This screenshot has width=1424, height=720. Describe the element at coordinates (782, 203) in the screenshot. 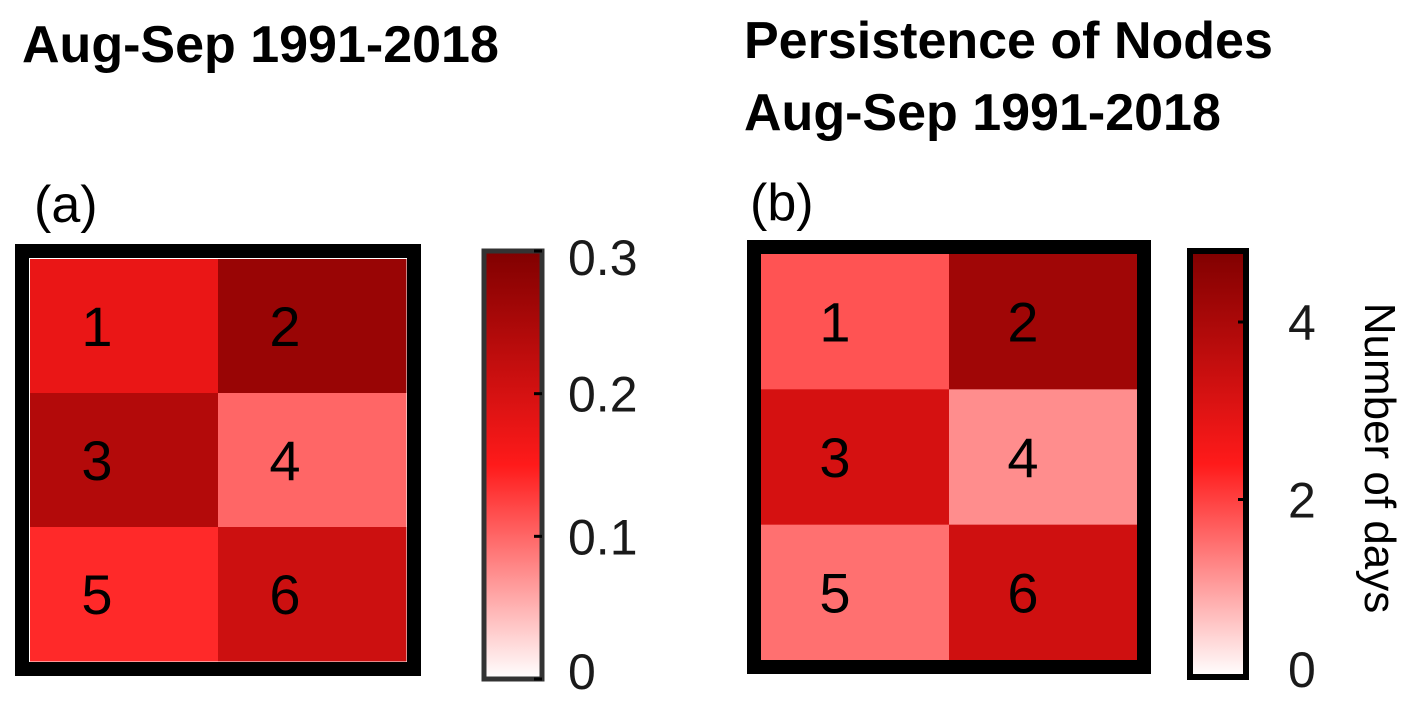

I see `panel-b-label: (b)` at that location.